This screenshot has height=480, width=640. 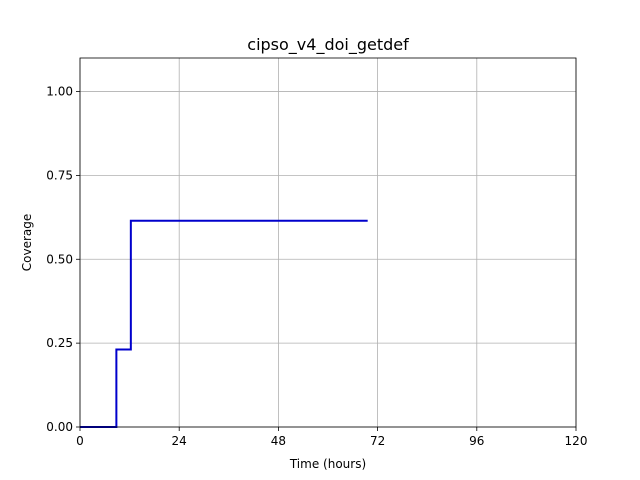 I want to click on x-tick-label: 120, so click(x=576, y=441).